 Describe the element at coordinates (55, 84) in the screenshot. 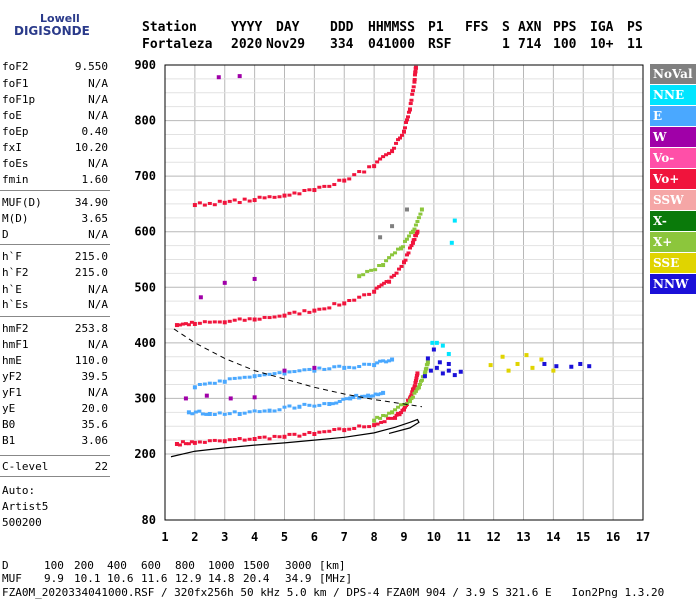

I see `param-row: foF1 N/A` at that location.